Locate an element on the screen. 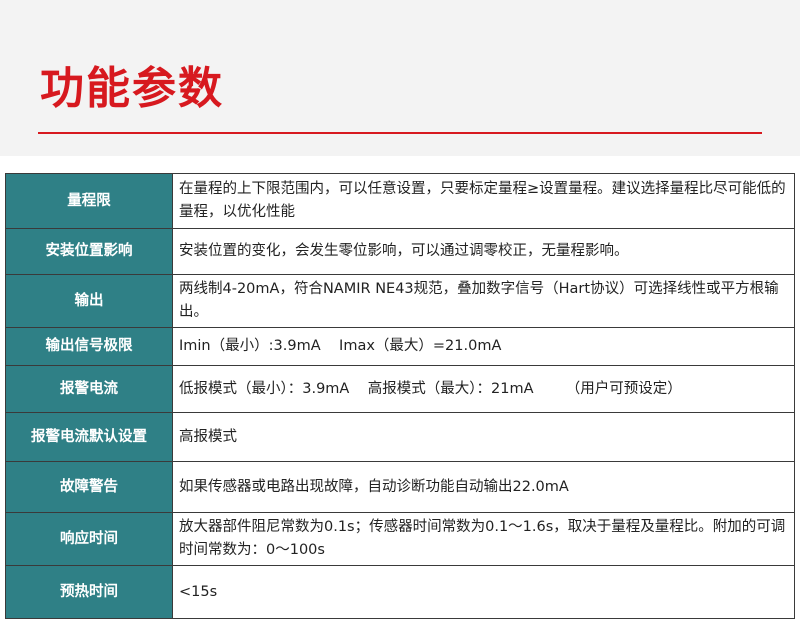 The width and height of the screenshot is (800, 637). row-label: 输出 is located at coordinates (89, 301).